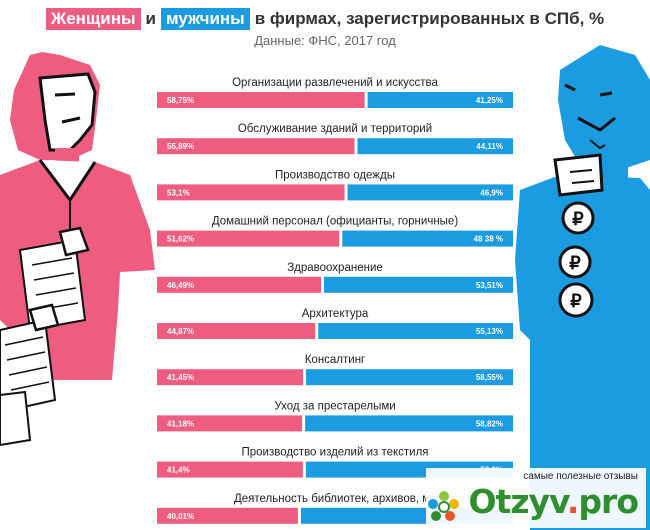 The height and width of the screenshot is (530, 650). I want to click on value-label-women: 41,18%, so click(180, 423).